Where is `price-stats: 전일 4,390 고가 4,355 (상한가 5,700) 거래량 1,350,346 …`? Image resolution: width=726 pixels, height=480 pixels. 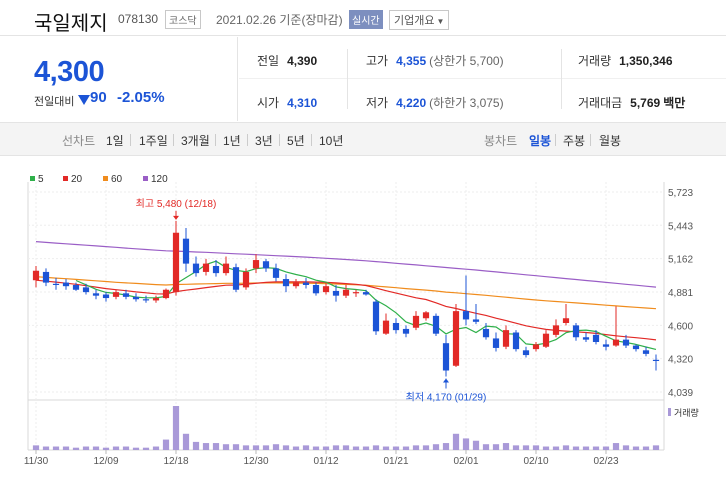 price-stats: 전일 4,390 고가 4,355 (상한가 5,700) 거래량 1,350,346 … is located at coordinates (482, 79).